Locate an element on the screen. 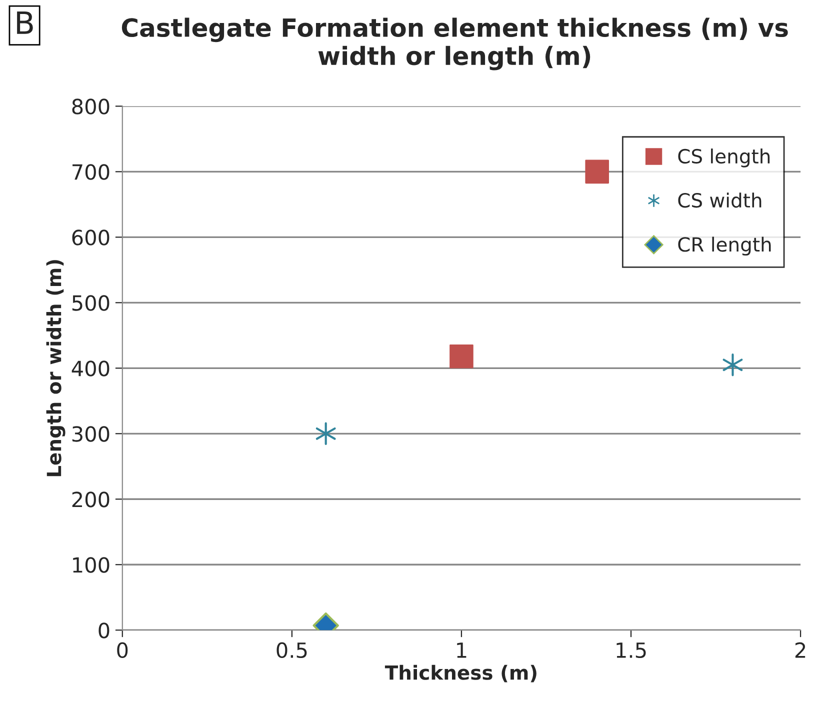 Image resolution: width=827 pixels, height=708 pixels. y-tick-label: 600 is located at coordinates (91, 238).